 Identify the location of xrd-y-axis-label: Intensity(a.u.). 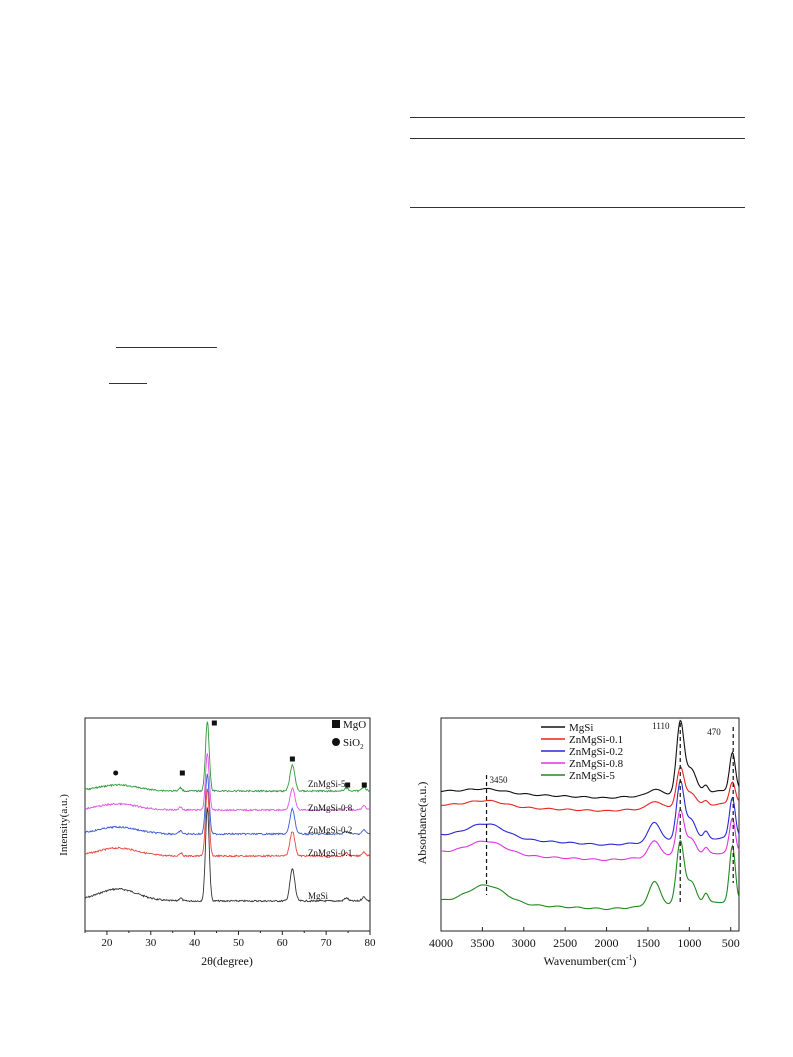
(64, 825).